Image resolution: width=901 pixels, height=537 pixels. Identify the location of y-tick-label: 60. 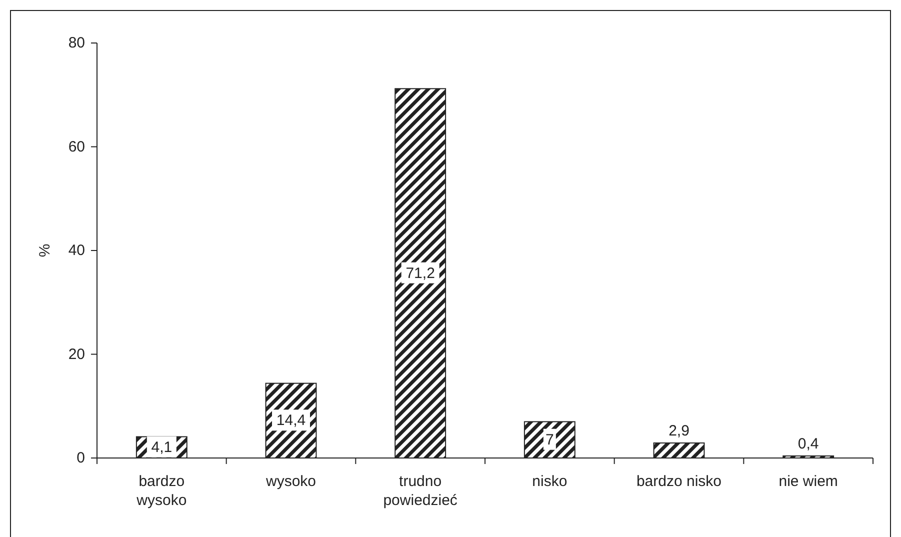
(76, 147).